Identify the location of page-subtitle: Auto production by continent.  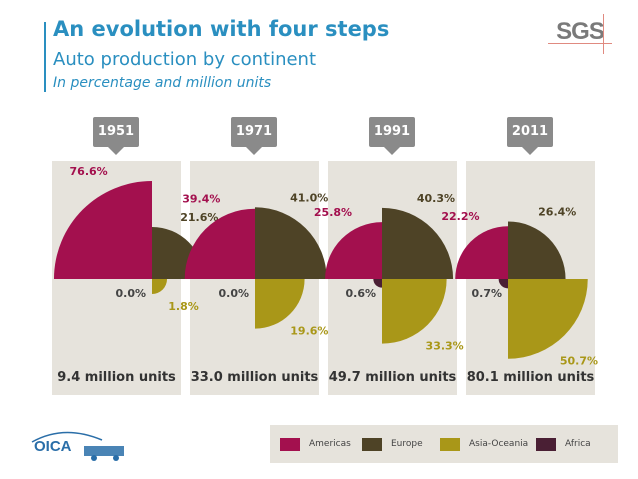
(185, 59).